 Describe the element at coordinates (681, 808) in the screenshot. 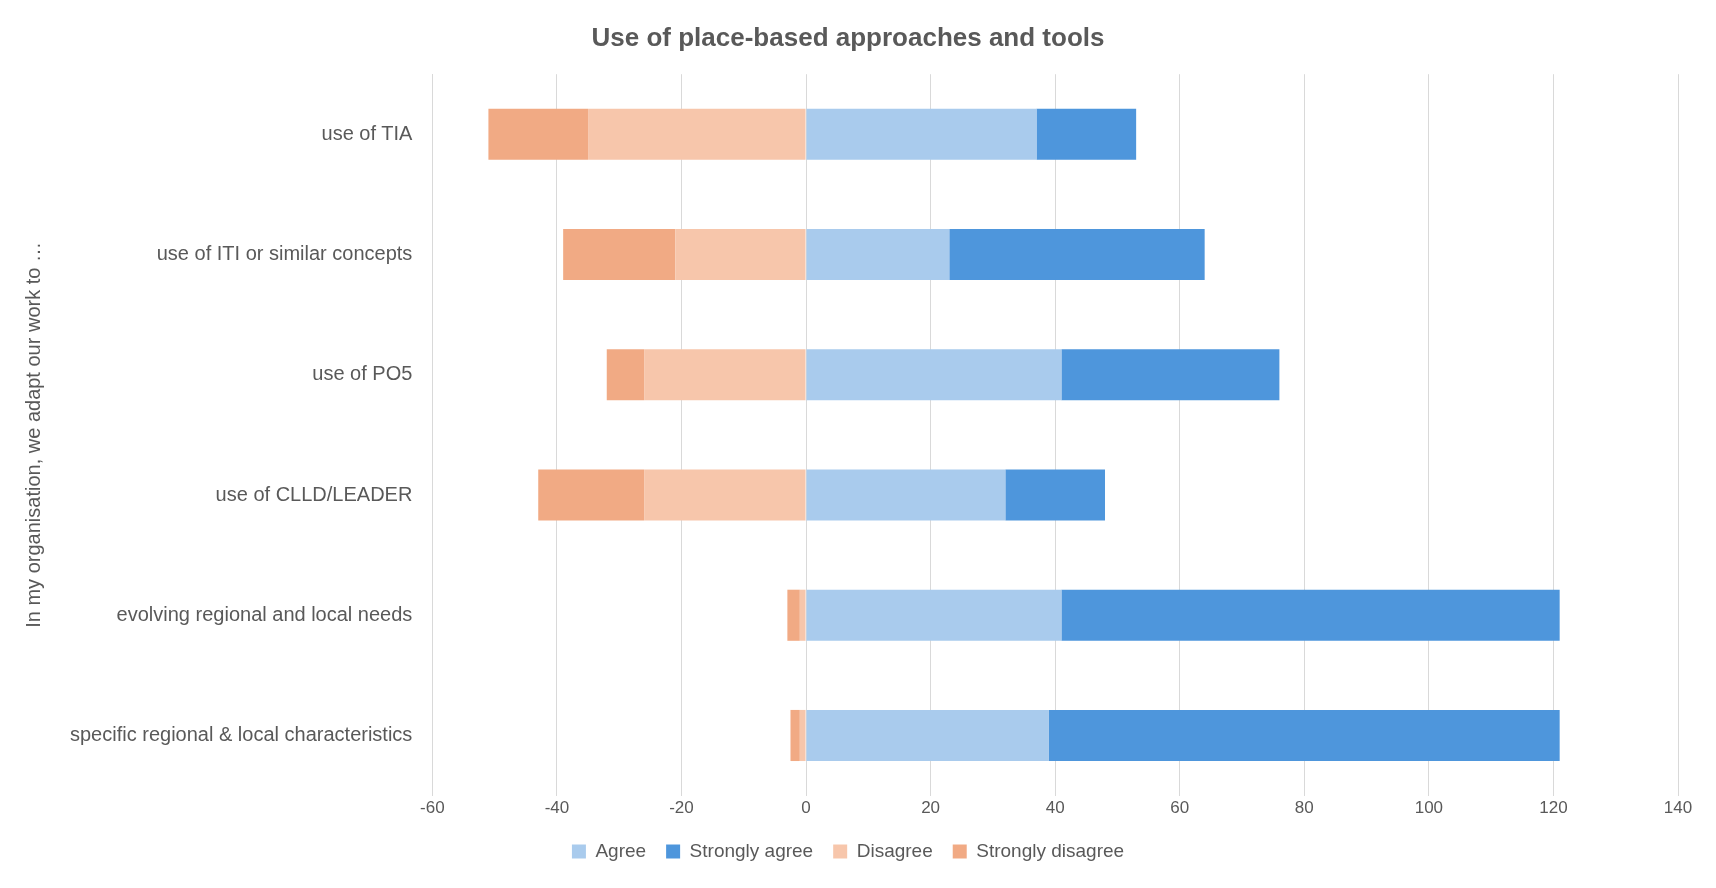

I see `x-tick-label: -20` at that location.